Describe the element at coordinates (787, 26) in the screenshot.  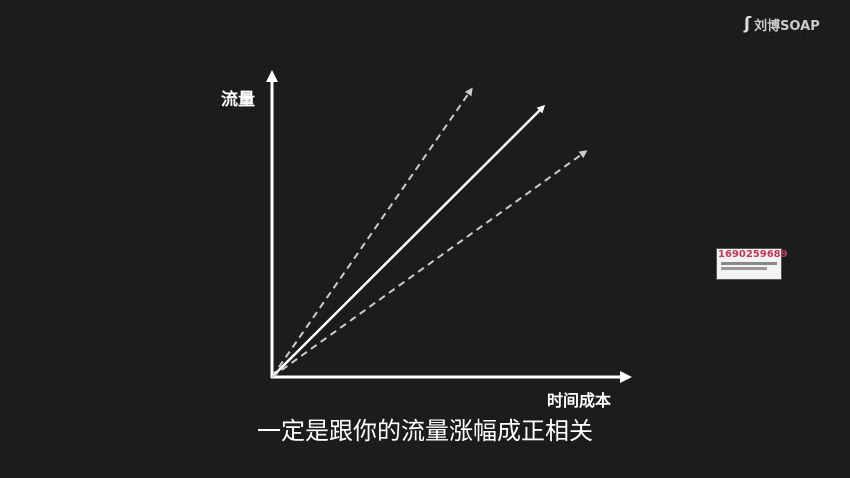
I see `logo-name: 刘博SOAP` at that location.